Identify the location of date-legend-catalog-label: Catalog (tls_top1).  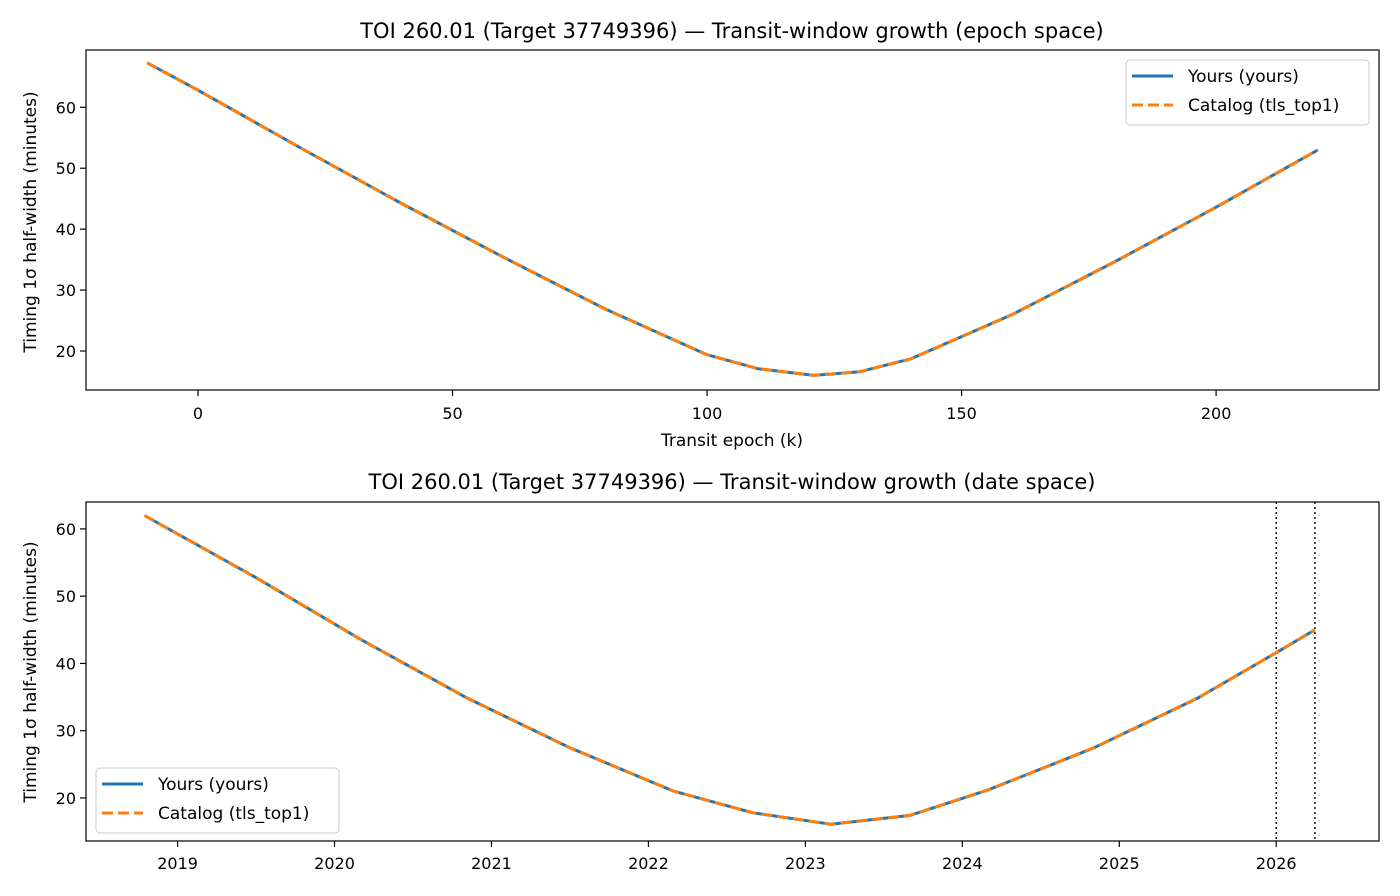
(233, 814).